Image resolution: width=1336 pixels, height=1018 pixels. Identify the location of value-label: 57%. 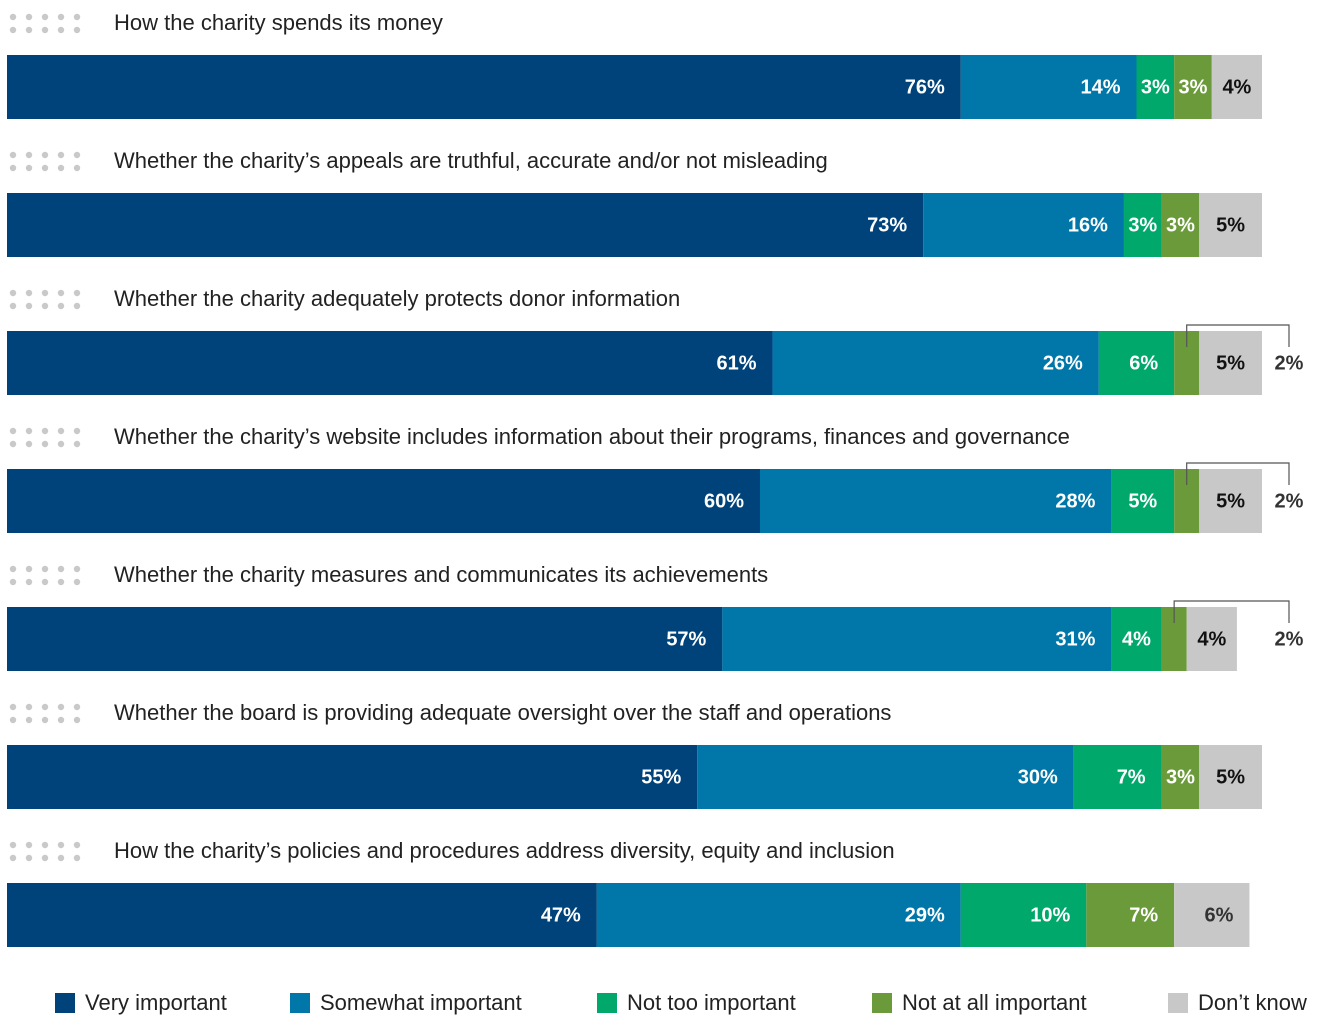
(686, 639).